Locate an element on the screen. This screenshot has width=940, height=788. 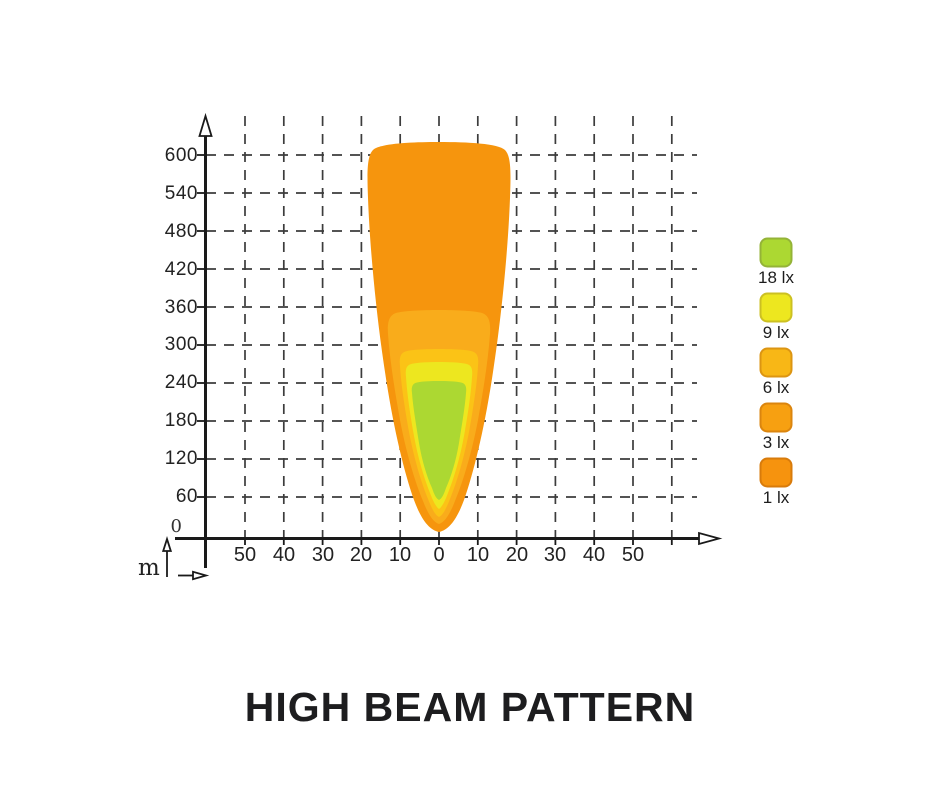
legend-item-9lx: 9 lx is located at coordinates (776, 317).